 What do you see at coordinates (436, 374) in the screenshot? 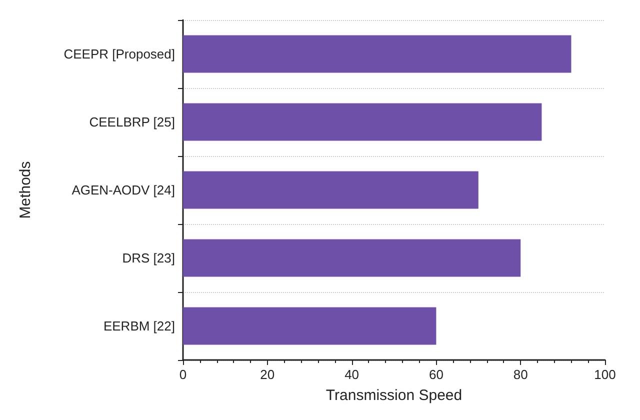
I see `x-tick-label: 60` at bounding box center [436, 374].